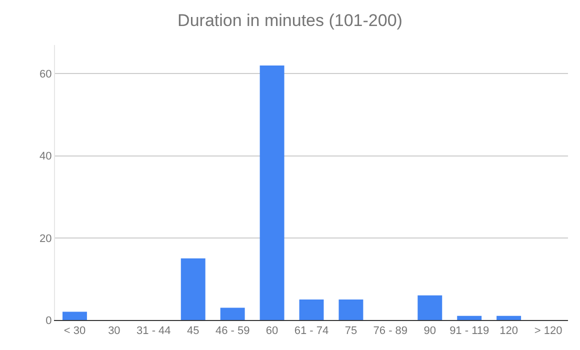 This screenshot has width=580, height=350. I want to click on x-tick-label: < 30, so click(75, 331).